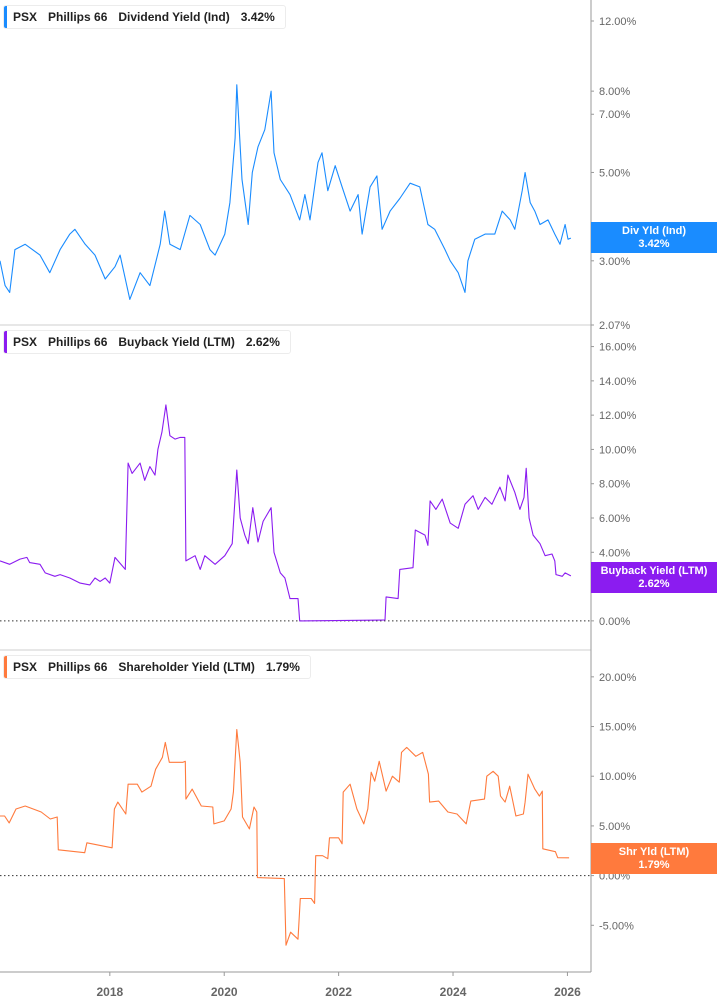 This screenshot has height=1005, width=717. I want to click on badge-label: Shr Yld (LTM), so click(654, 851).